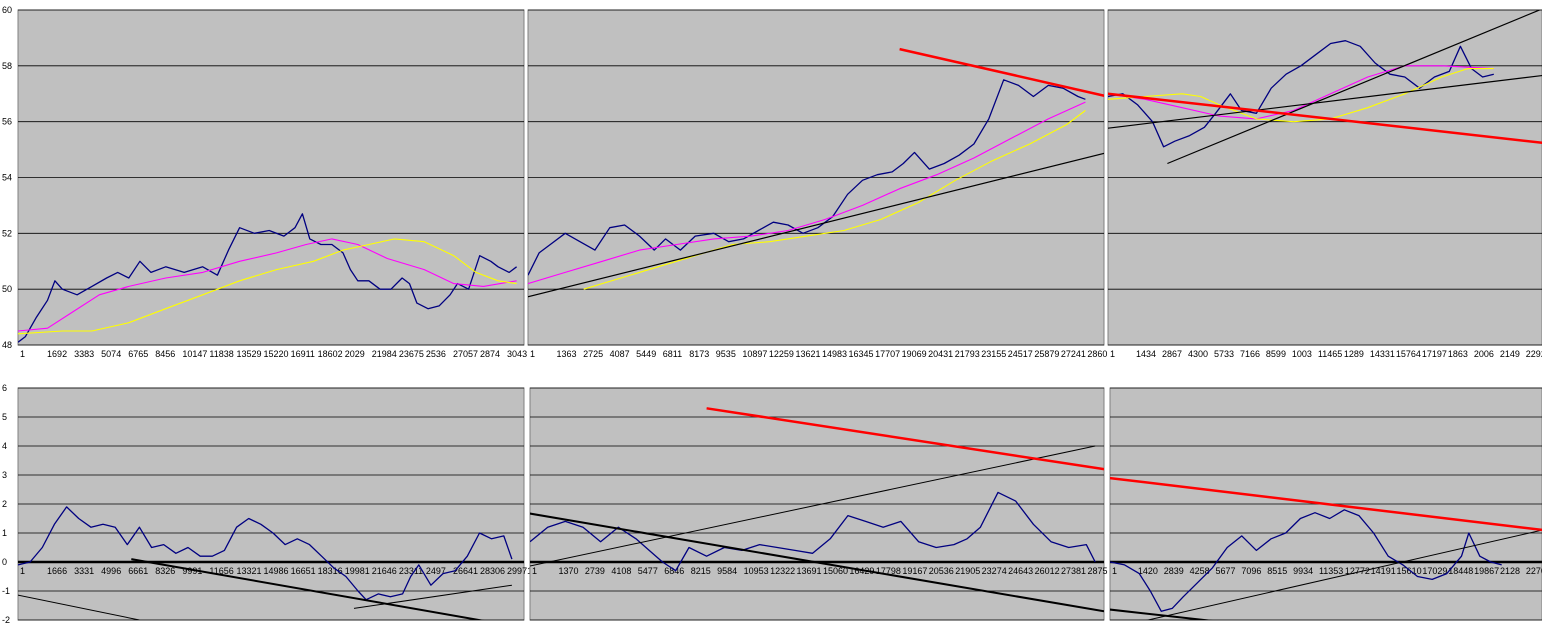  I want to click on x-tick-label: 15764, so click(1408, 354).